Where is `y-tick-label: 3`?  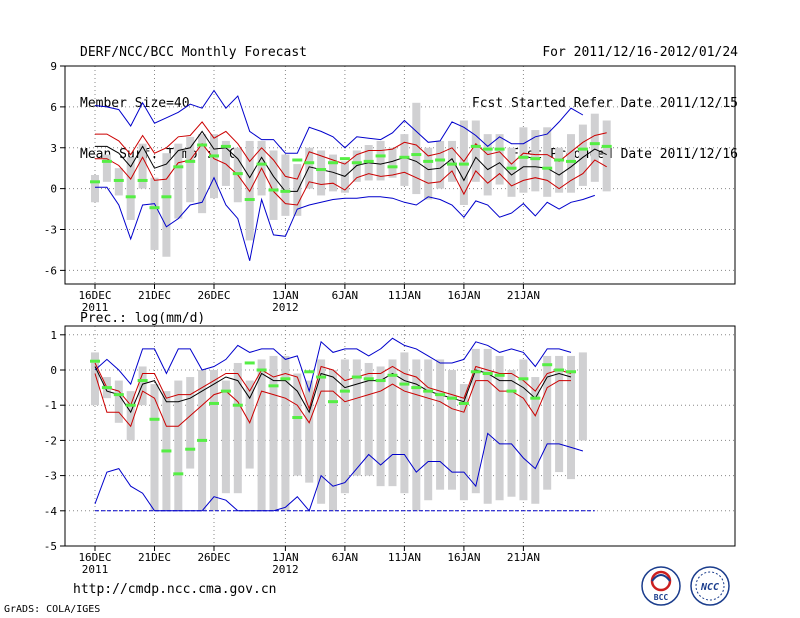 y-tick-label: 3 is located at coordinates (53, 148).